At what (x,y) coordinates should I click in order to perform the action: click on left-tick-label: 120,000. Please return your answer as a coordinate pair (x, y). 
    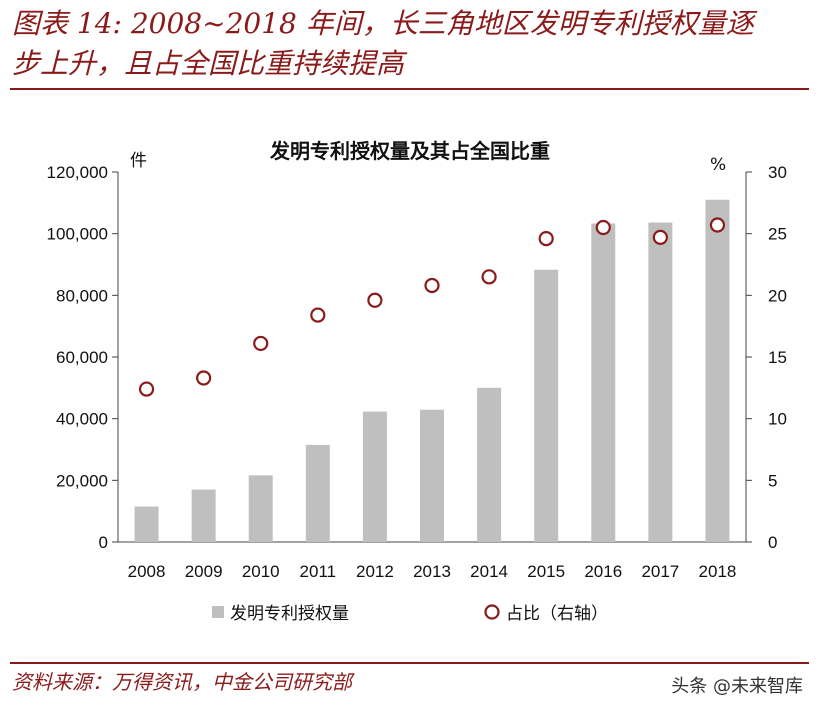
    Looking at the image, I should click on (77, 172).